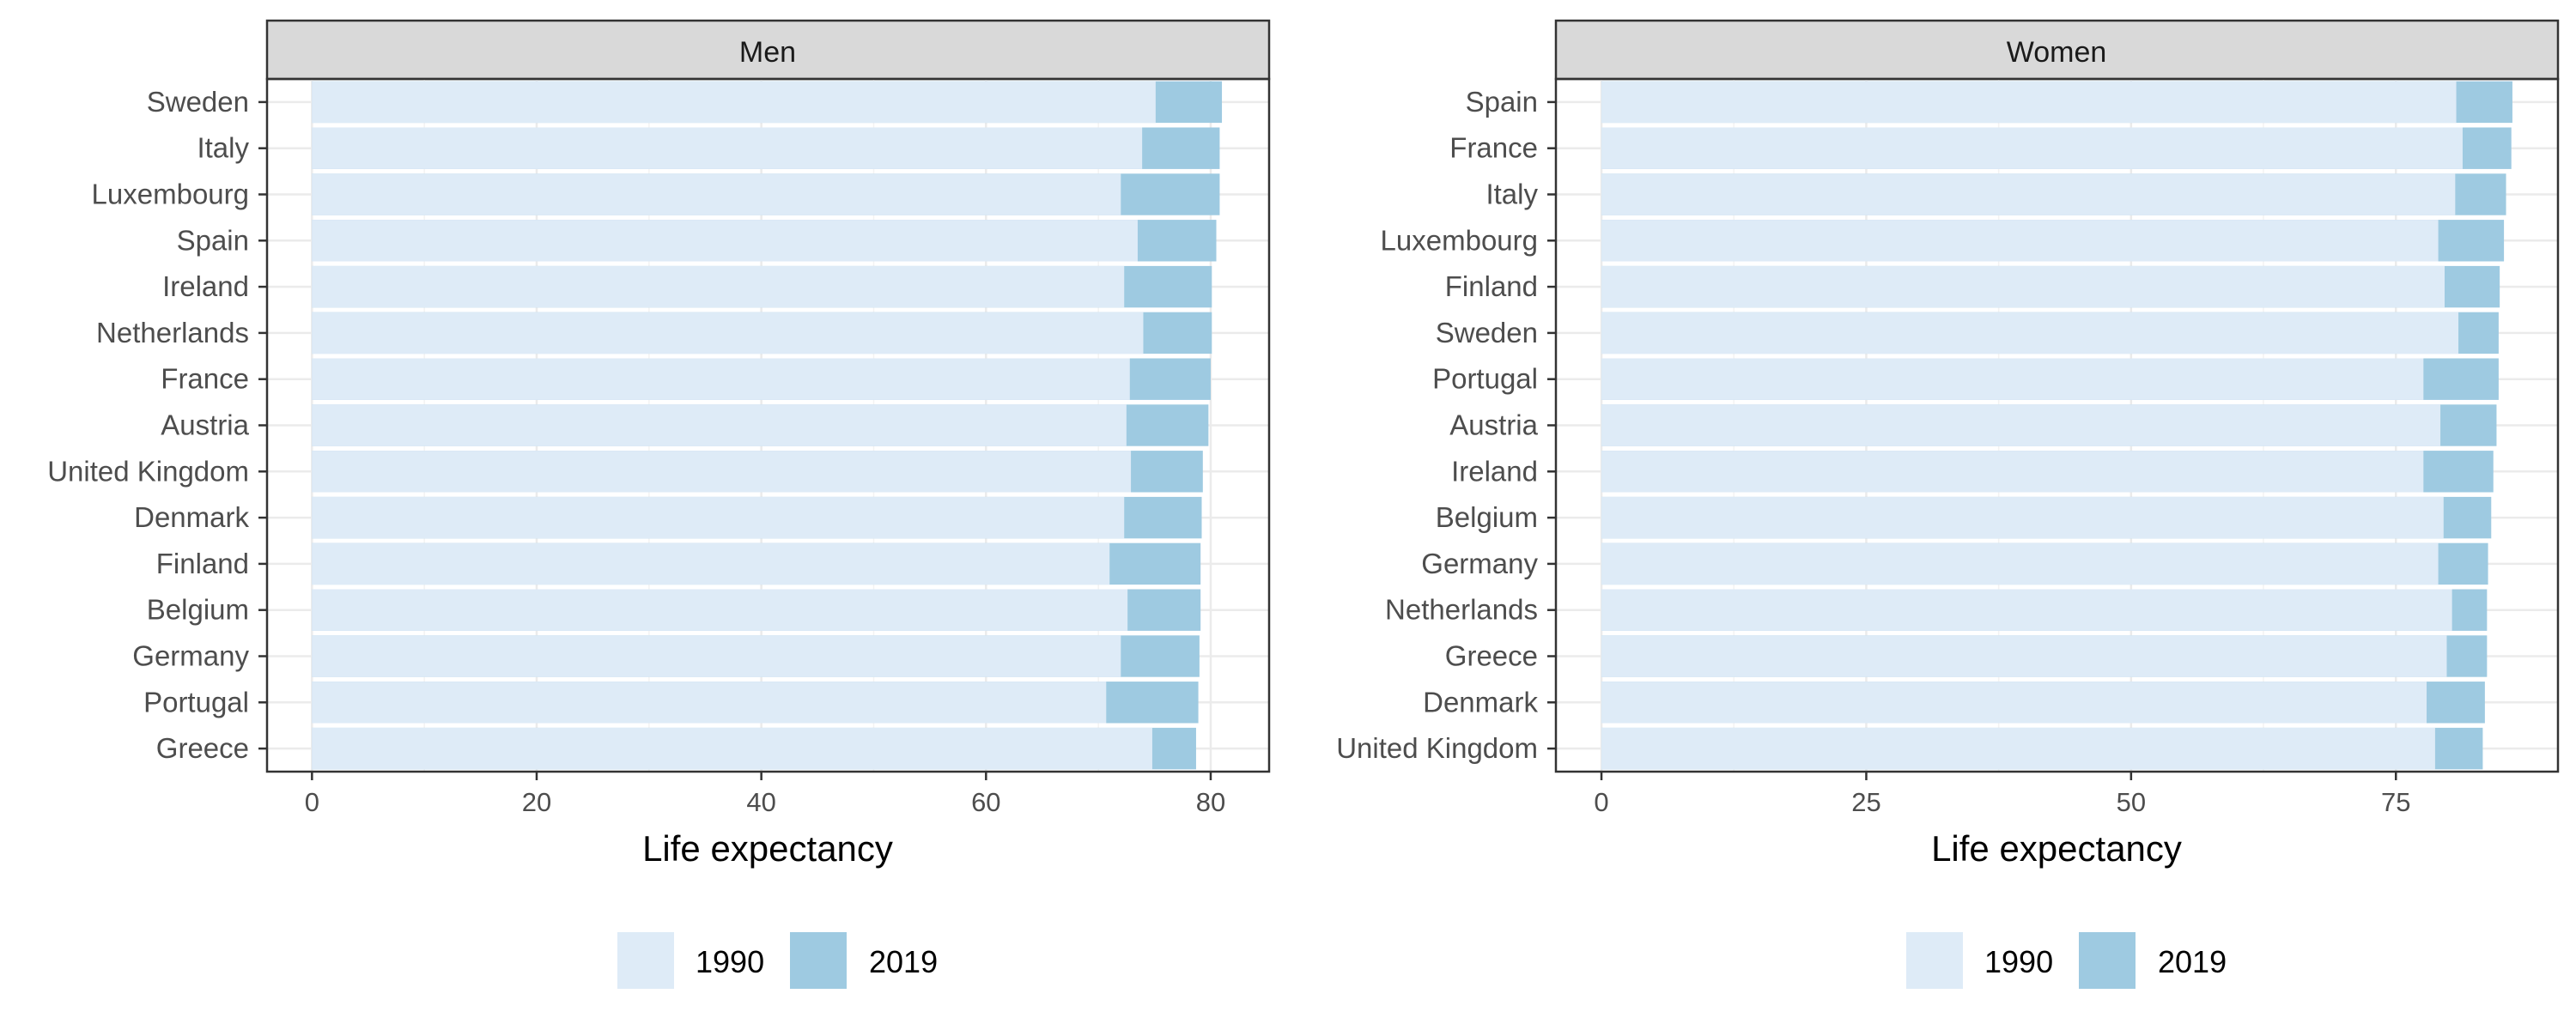 This screenshot has width=2576, height=1030. What do you see at coordinates (2396, 802) in the screenshot?
I see `x-tick-label: 75` at bounding box center [2396, 802].